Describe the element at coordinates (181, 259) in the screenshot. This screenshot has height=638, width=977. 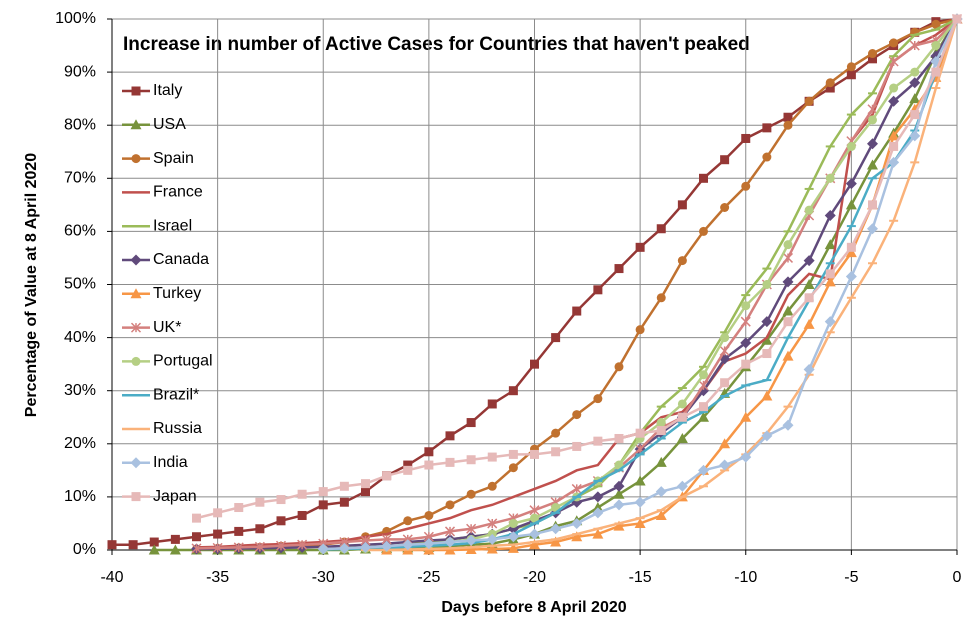
I see `legend-label: Canada` at that location.